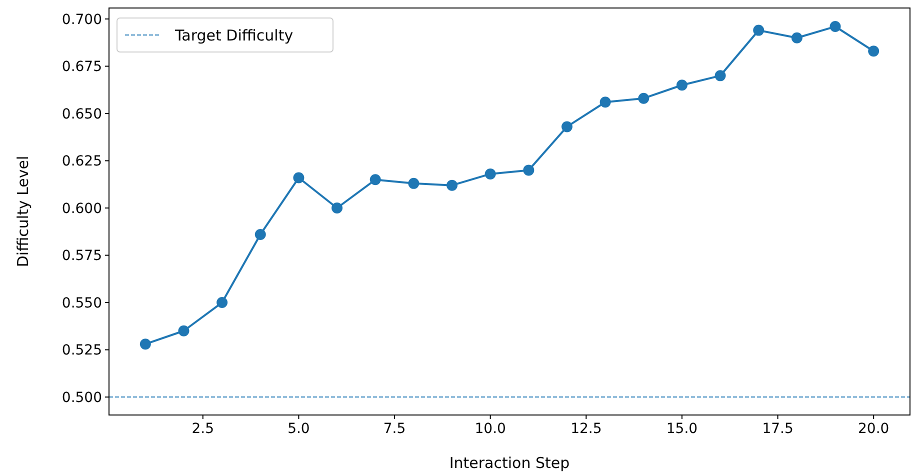  I want to click on x-tick-label: 10.0, so click(490, 429).